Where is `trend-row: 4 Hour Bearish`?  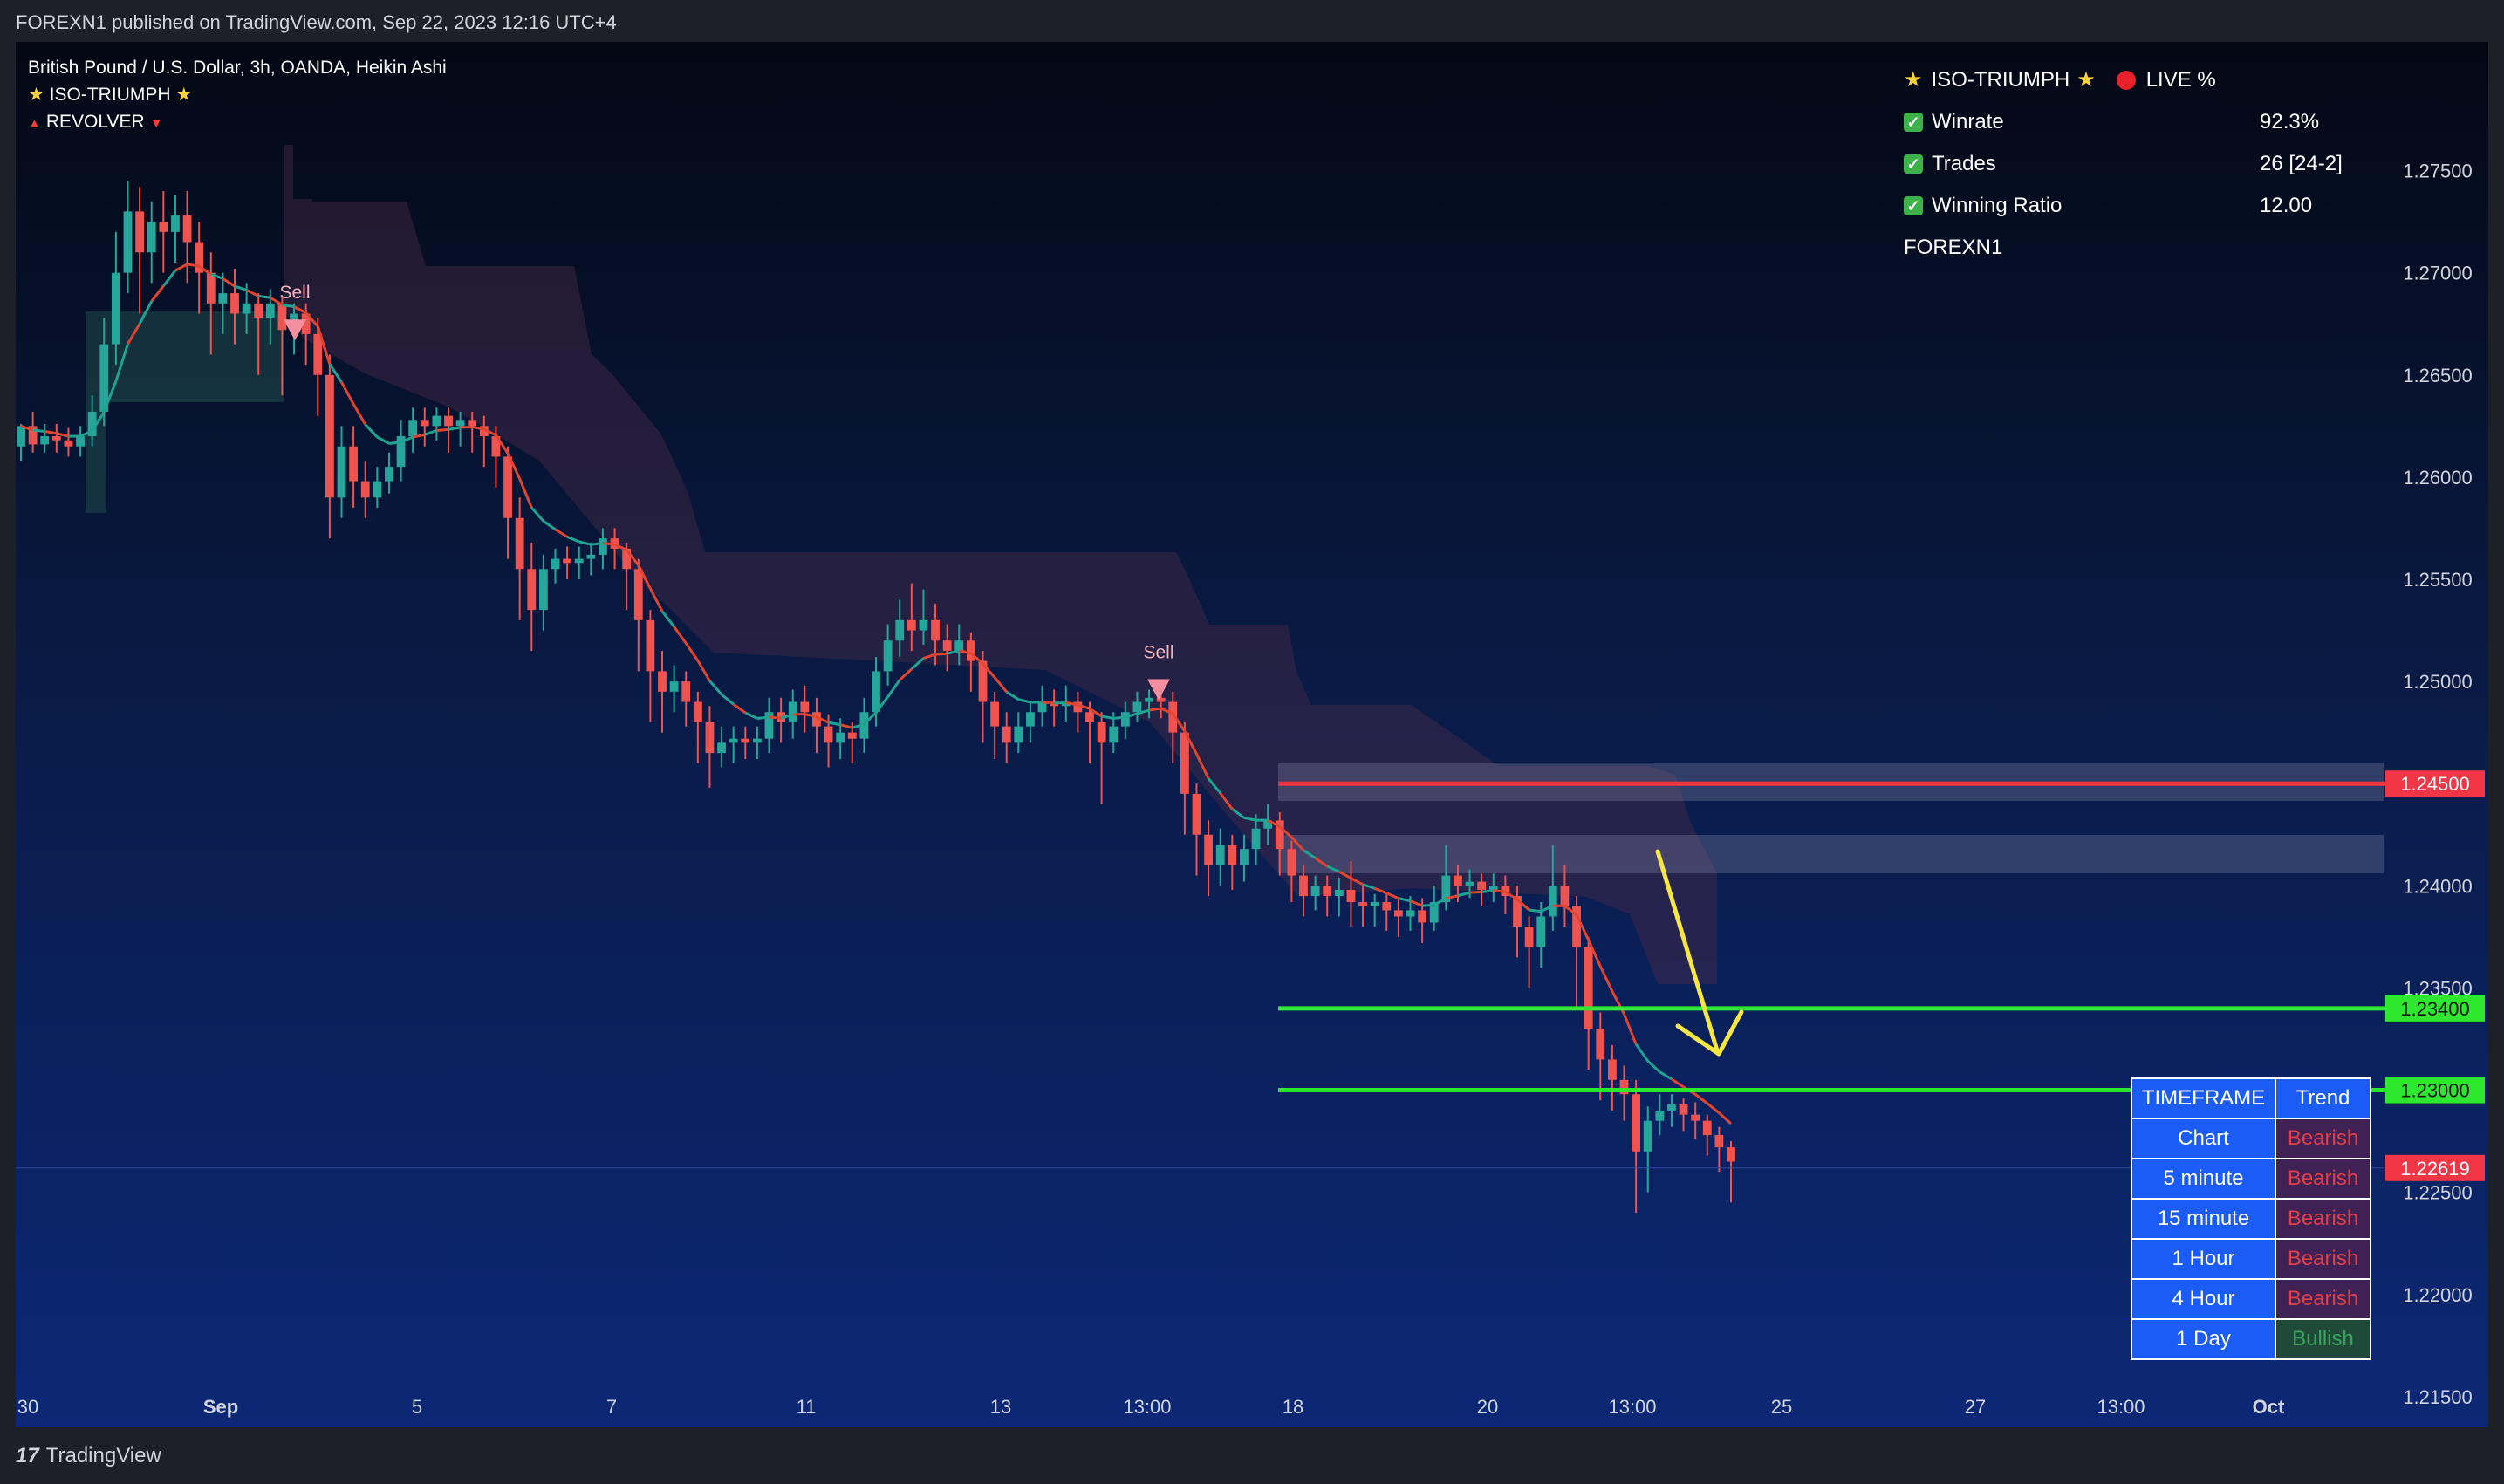
trend-row: 4 Hour Bearish is located at coordinates (2251, 1299).